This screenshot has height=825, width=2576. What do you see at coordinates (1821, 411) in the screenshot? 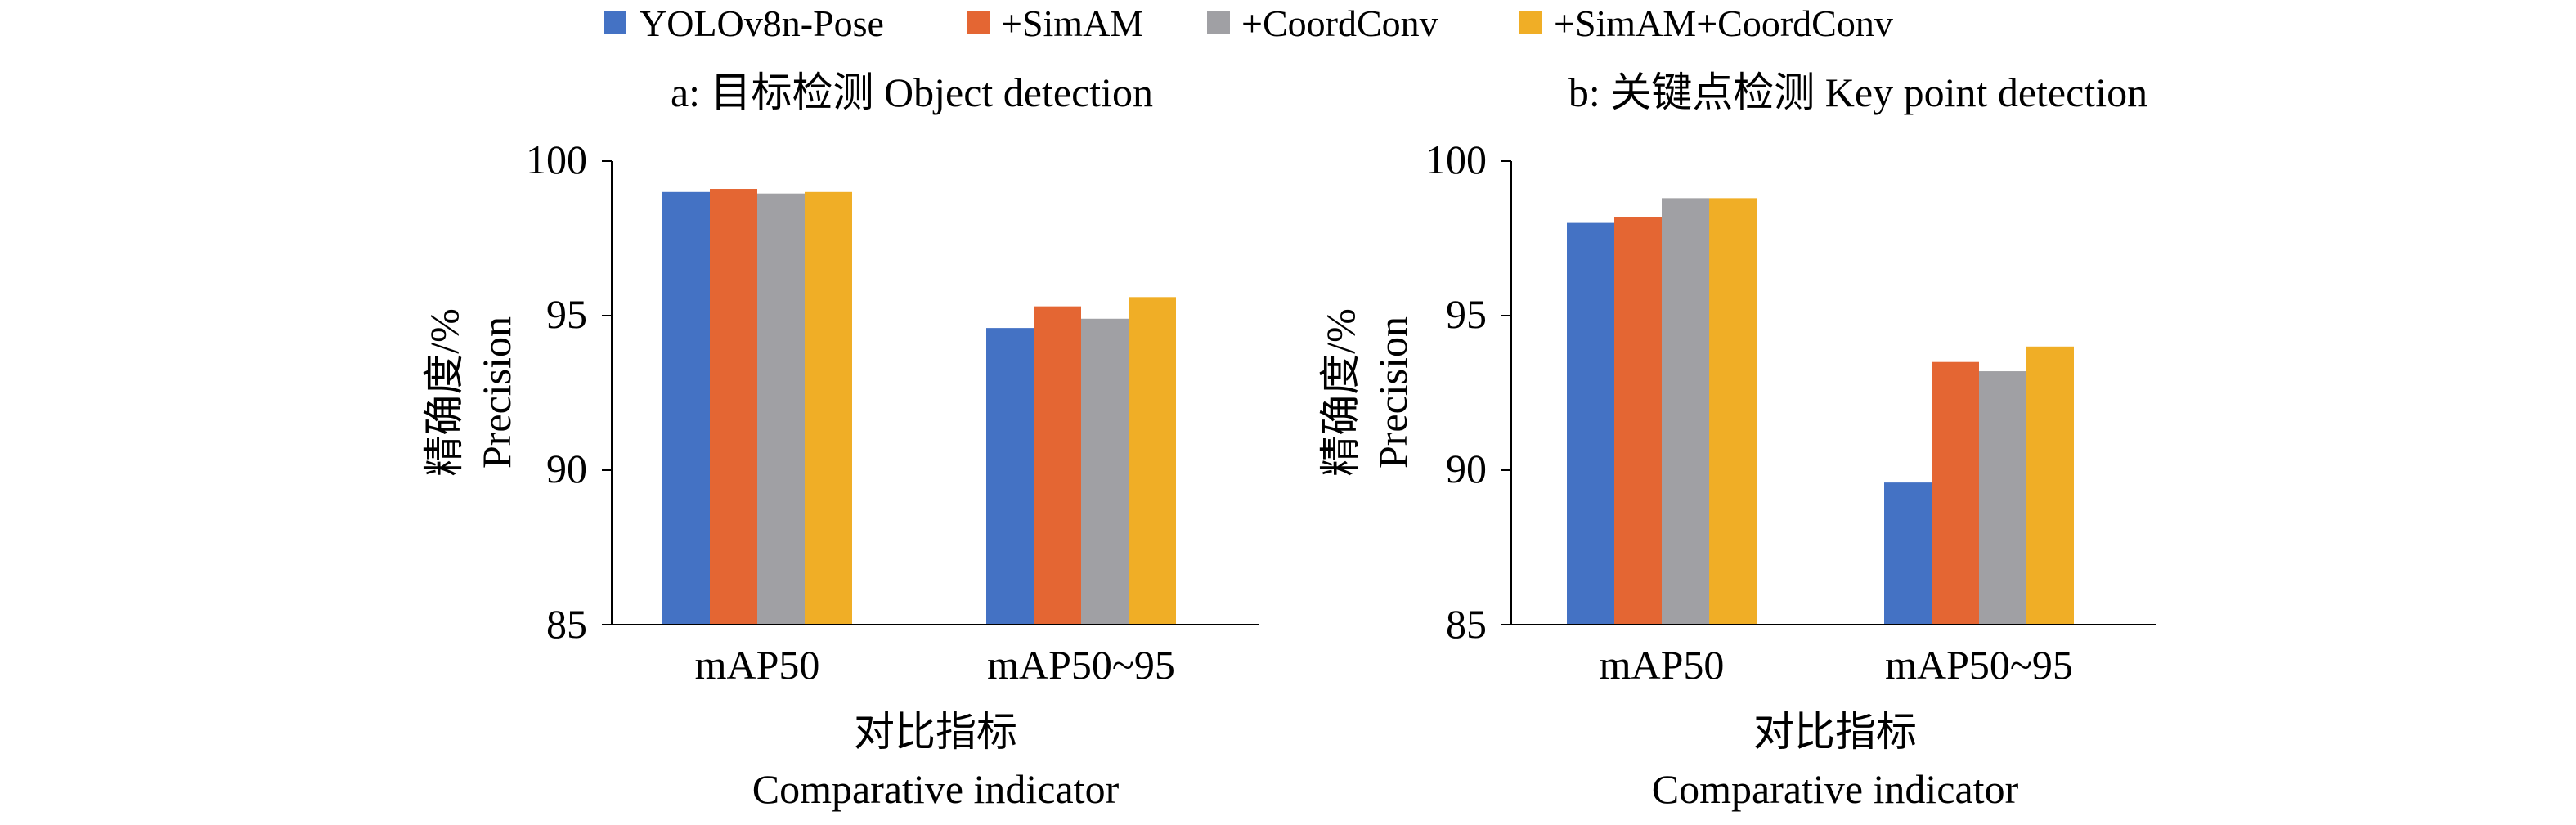
I see `bars-b` at bounding box center [1821, 411].